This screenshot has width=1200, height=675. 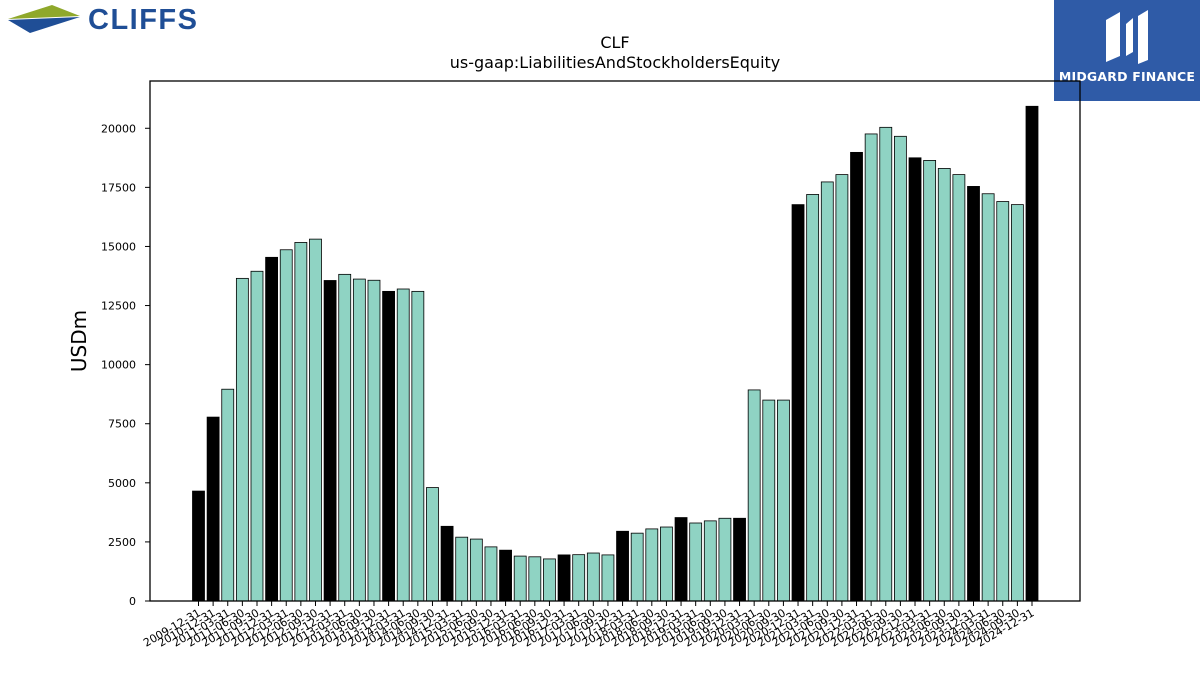 I want to click on y-tick-label: 17500, so click(x=118, y=187).